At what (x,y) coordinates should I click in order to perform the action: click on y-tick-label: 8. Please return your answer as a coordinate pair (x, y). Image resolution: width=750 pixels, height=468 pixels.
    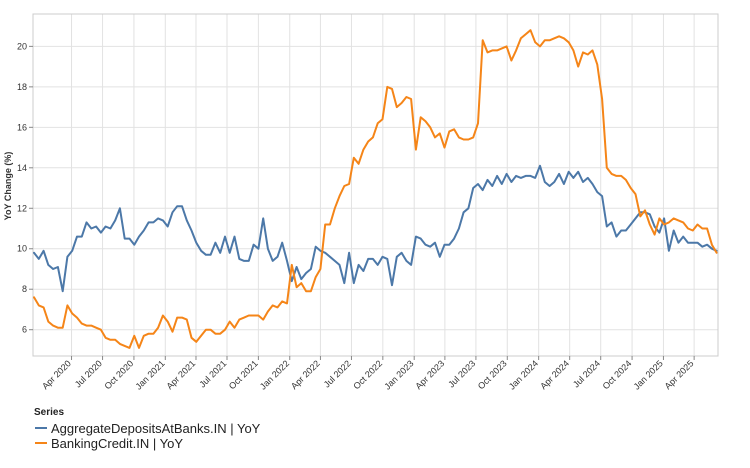
    Looking at the image, I should click on (24, 289).